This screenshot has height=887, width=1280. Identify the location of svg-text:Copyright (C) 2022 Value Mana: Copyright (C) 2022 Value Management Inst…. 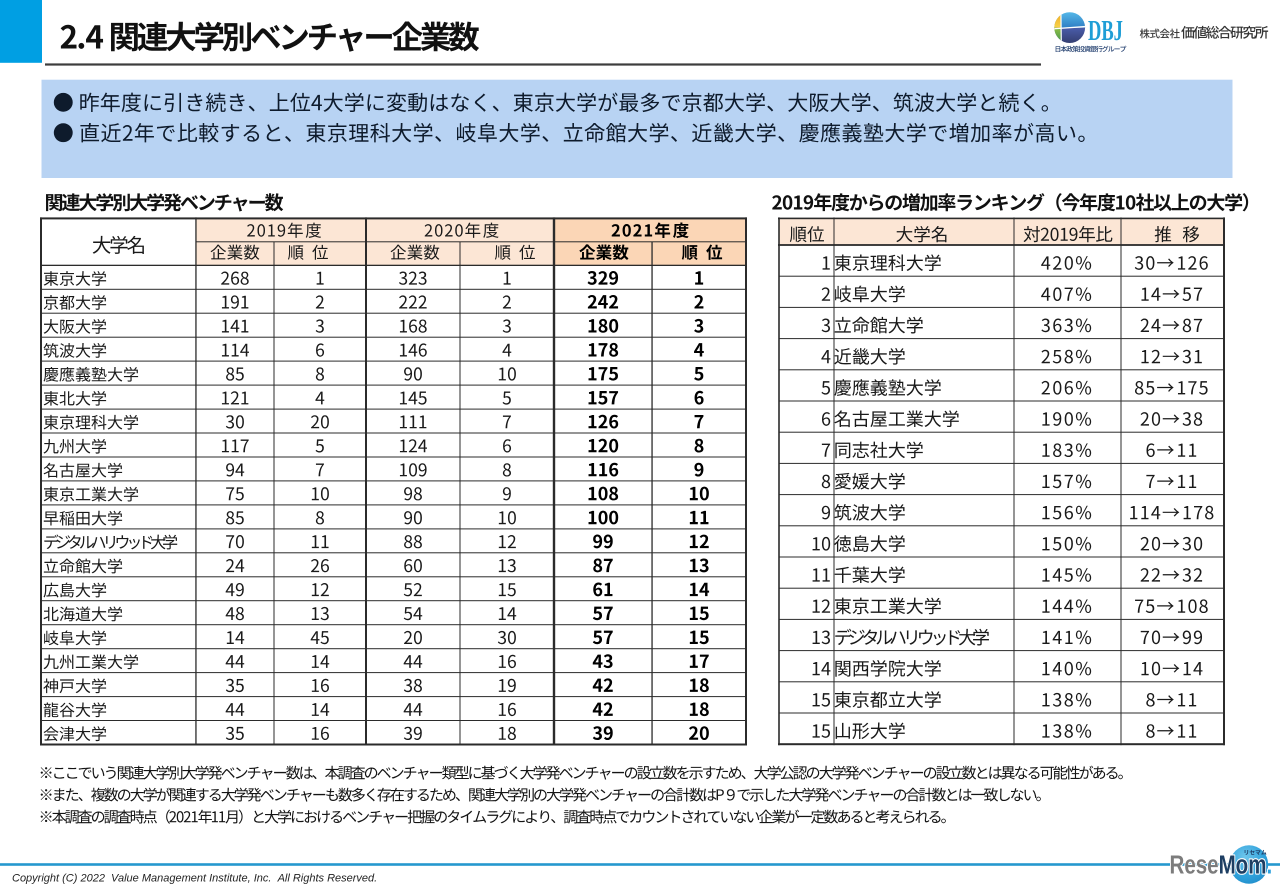
(194, 879).